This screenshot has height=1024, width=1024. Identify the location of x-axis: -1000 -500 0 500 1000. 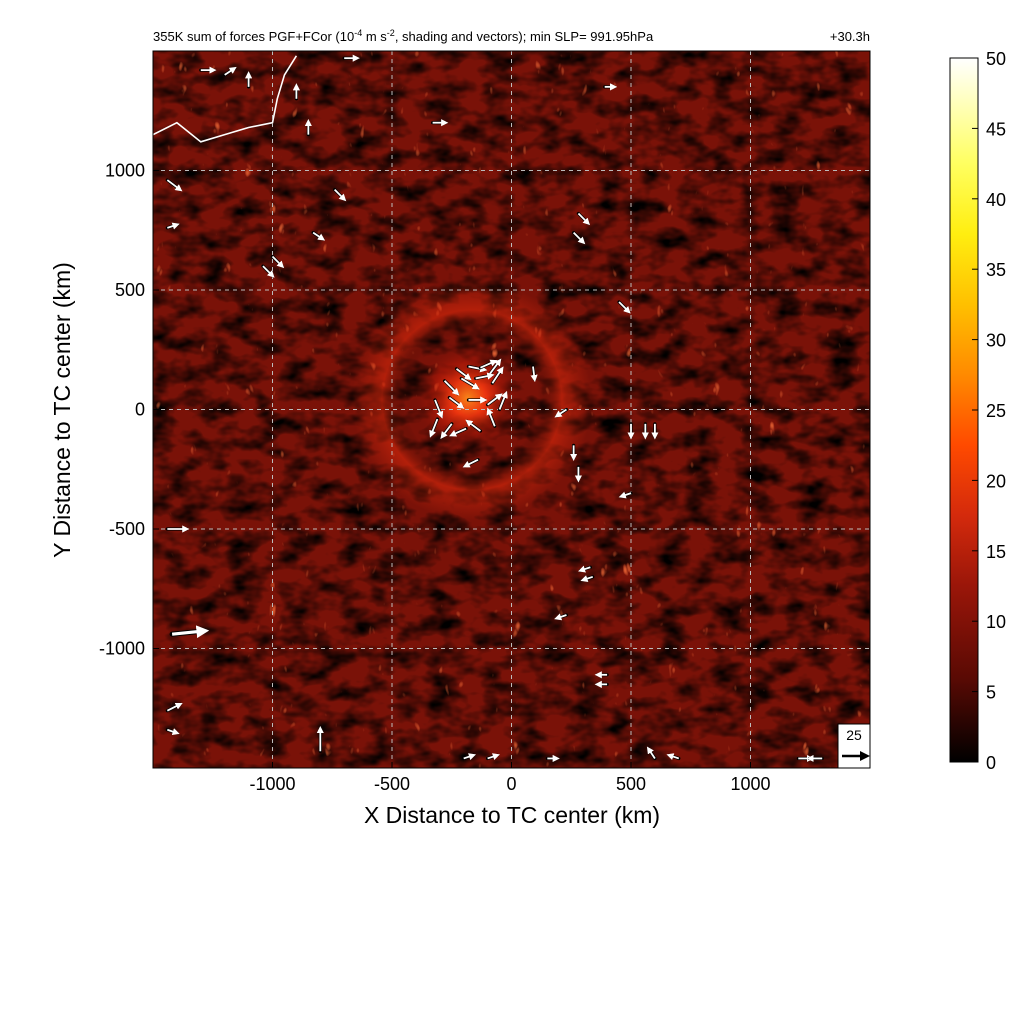
(510, 778).